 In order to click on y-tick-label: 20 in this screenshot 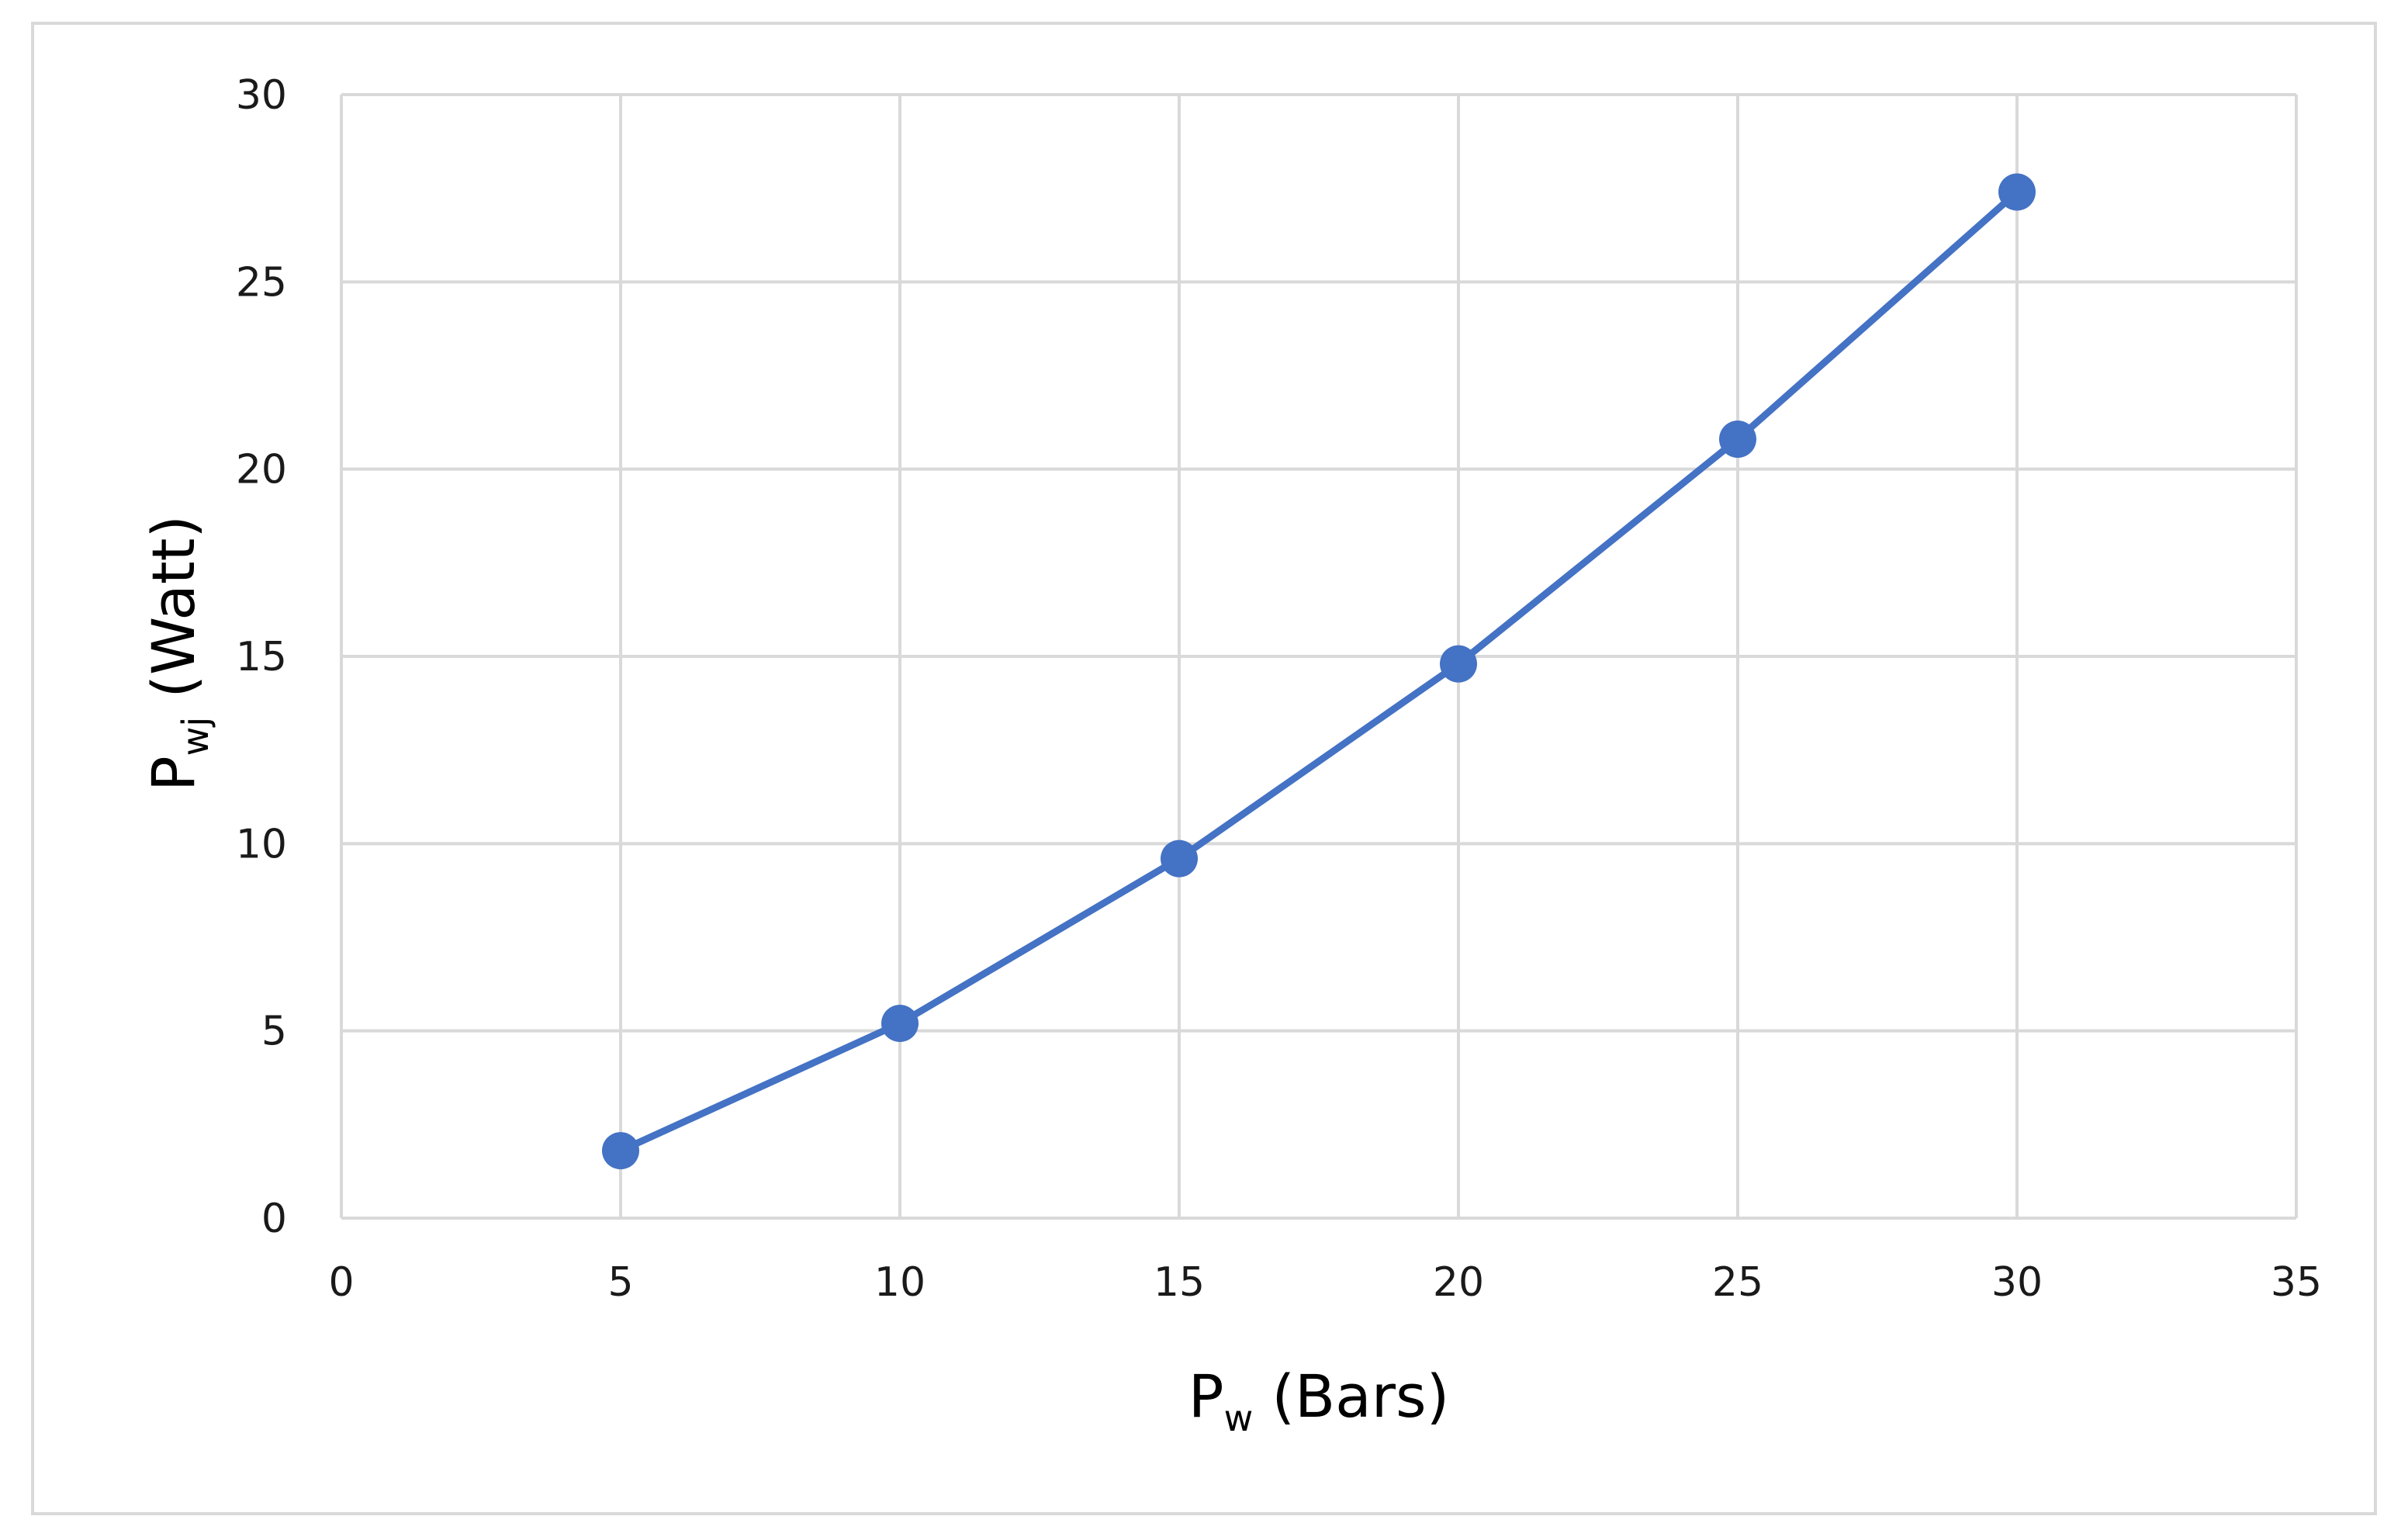, I will do `click(261, 470)`.